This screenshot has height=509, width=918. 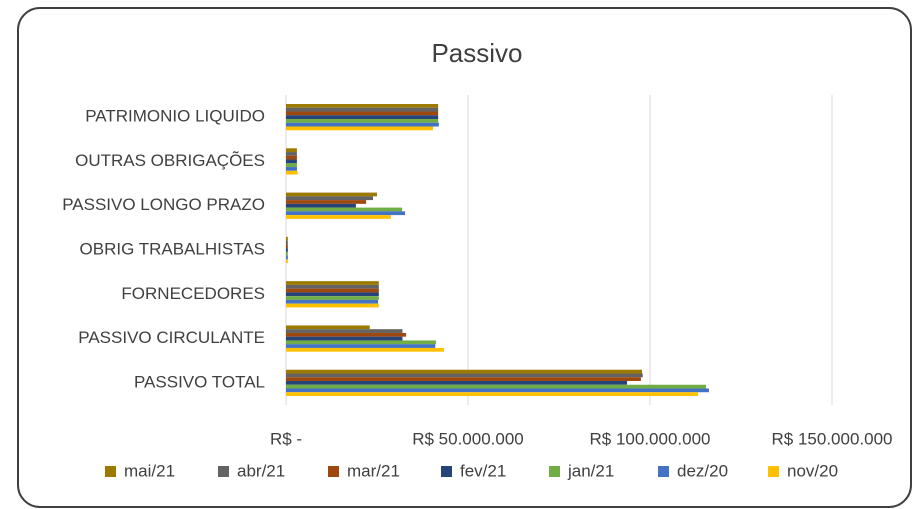 I want to click on legend-label: abr/21, so click(x=261, y=470).